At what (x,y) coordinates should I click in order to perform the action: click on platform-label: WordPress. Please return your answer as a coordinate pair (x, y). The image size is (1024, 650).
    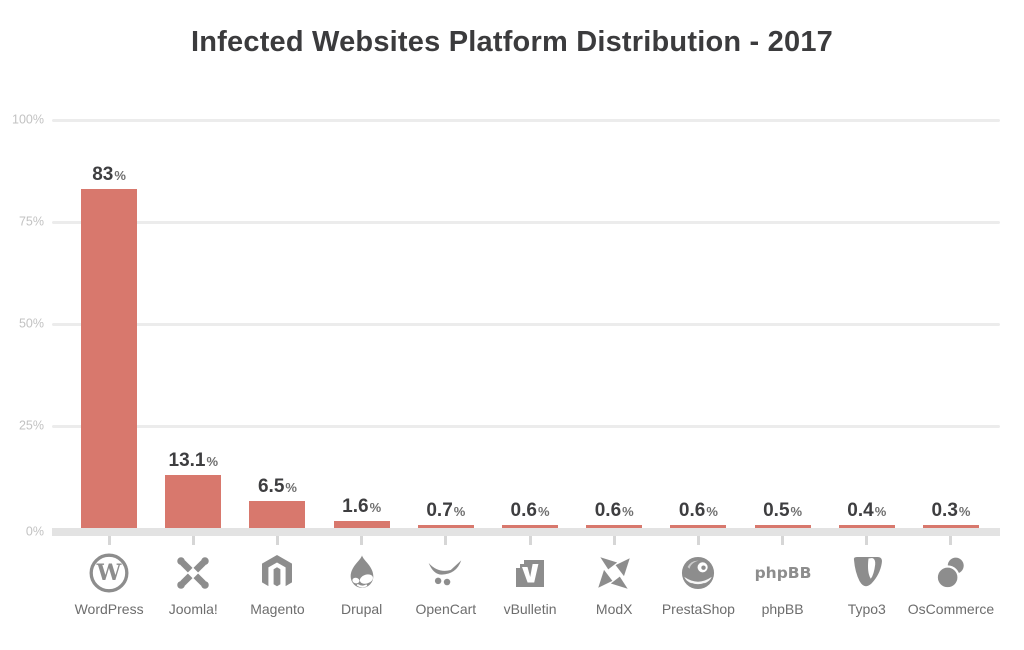
    Looking at the image, I should click on (109, 609).